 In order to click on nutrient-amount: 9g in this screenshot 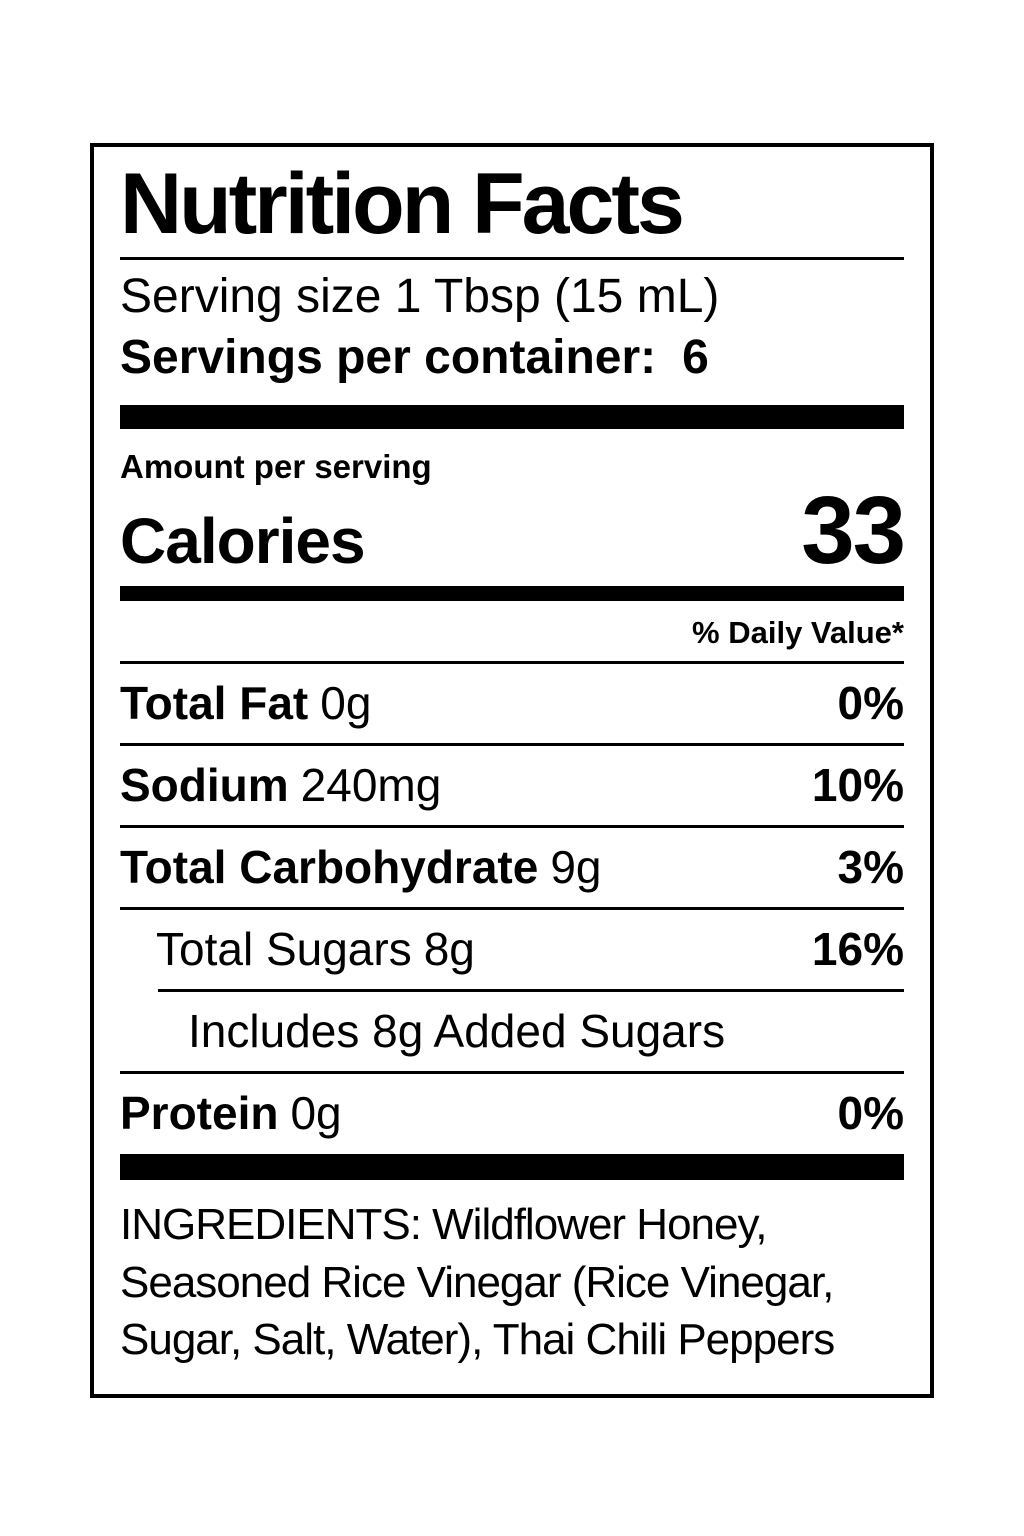, I will do `click(576, 866)`.